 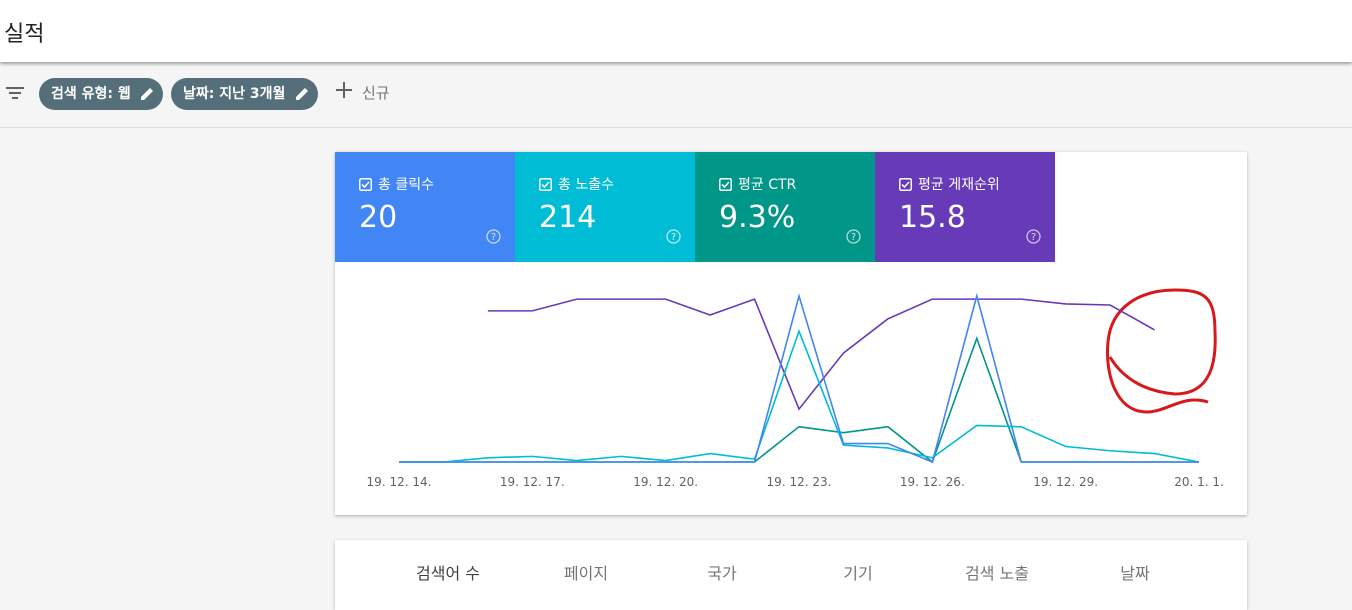 What do you see at coordinates (15, 93) in the screenshot?
I see `filter-icon` at bounding box center [15, 93].